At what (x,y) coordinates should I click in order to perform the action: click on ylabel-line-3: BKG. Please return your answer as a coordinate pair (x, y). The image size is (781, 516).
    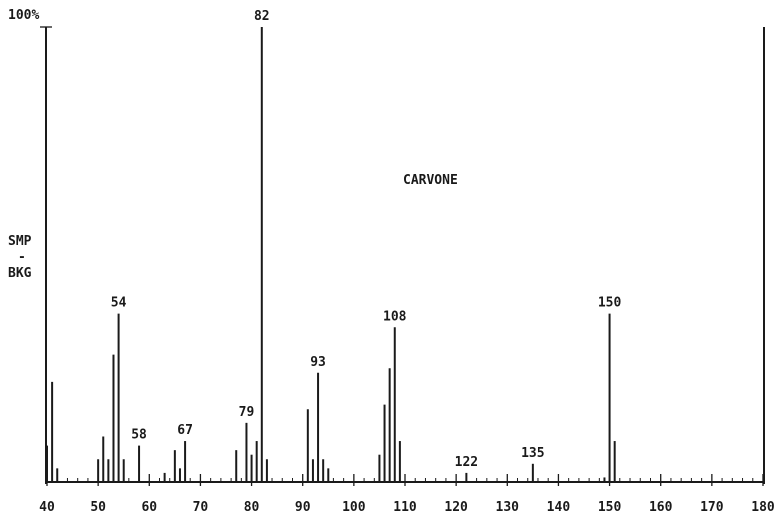
    Looking at the image, I should click on (20, 273).